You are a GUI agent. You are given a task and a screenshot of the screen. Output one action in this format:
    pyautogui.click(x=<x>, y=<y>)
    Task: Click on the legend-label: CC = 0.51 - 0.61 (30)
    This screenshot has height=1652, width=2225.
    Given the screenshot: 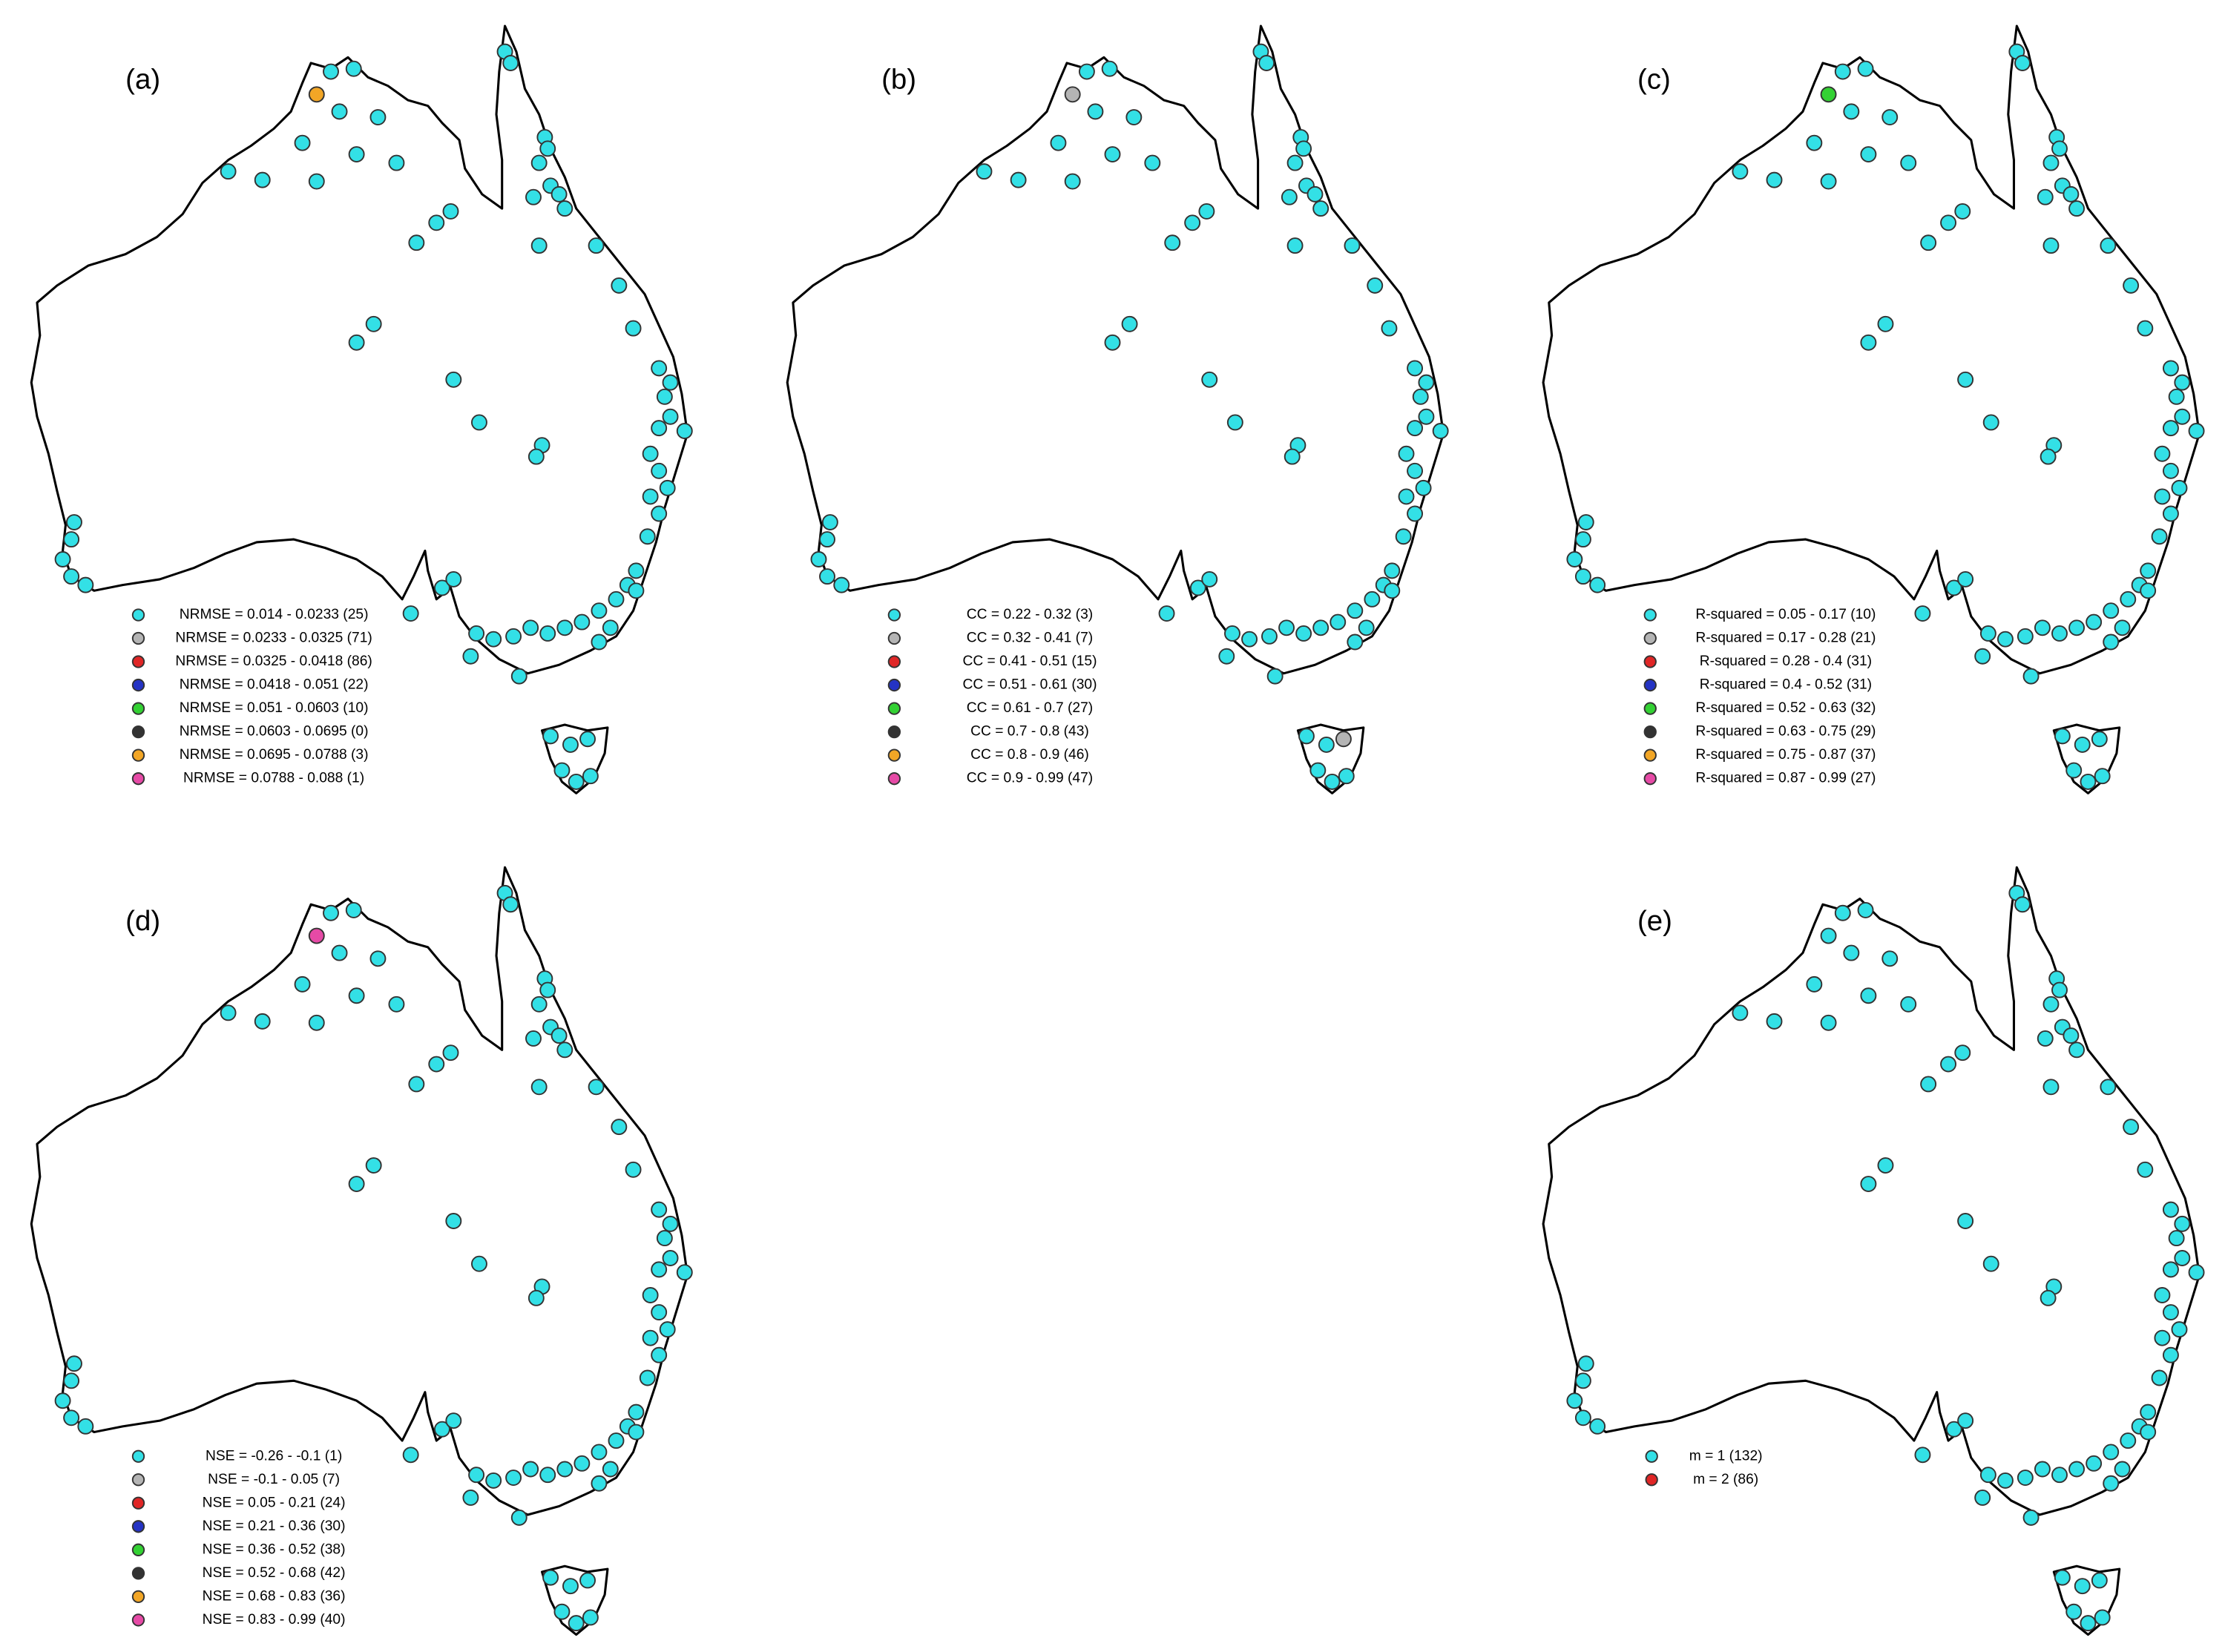 What is the action you would take?
    pyautogui.click(x=1029, y=685)
    